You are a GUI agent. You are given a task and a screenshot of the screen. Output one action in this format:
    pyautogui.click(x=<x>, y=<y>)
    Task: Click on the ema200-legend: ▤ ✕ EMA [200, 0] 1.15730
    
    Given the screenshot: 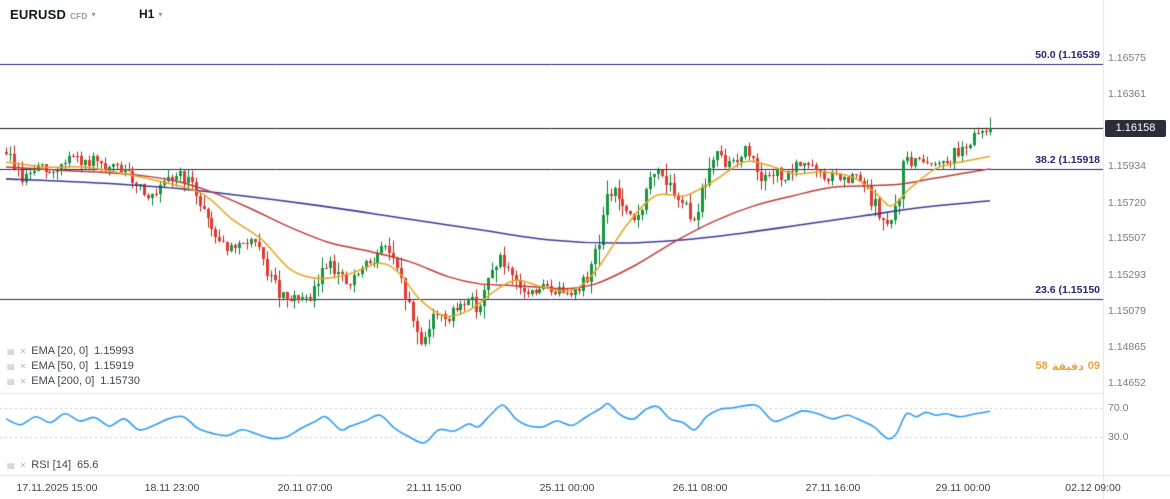 What is the action you would take?
    pyautogui.click(x=73, y=381)
    